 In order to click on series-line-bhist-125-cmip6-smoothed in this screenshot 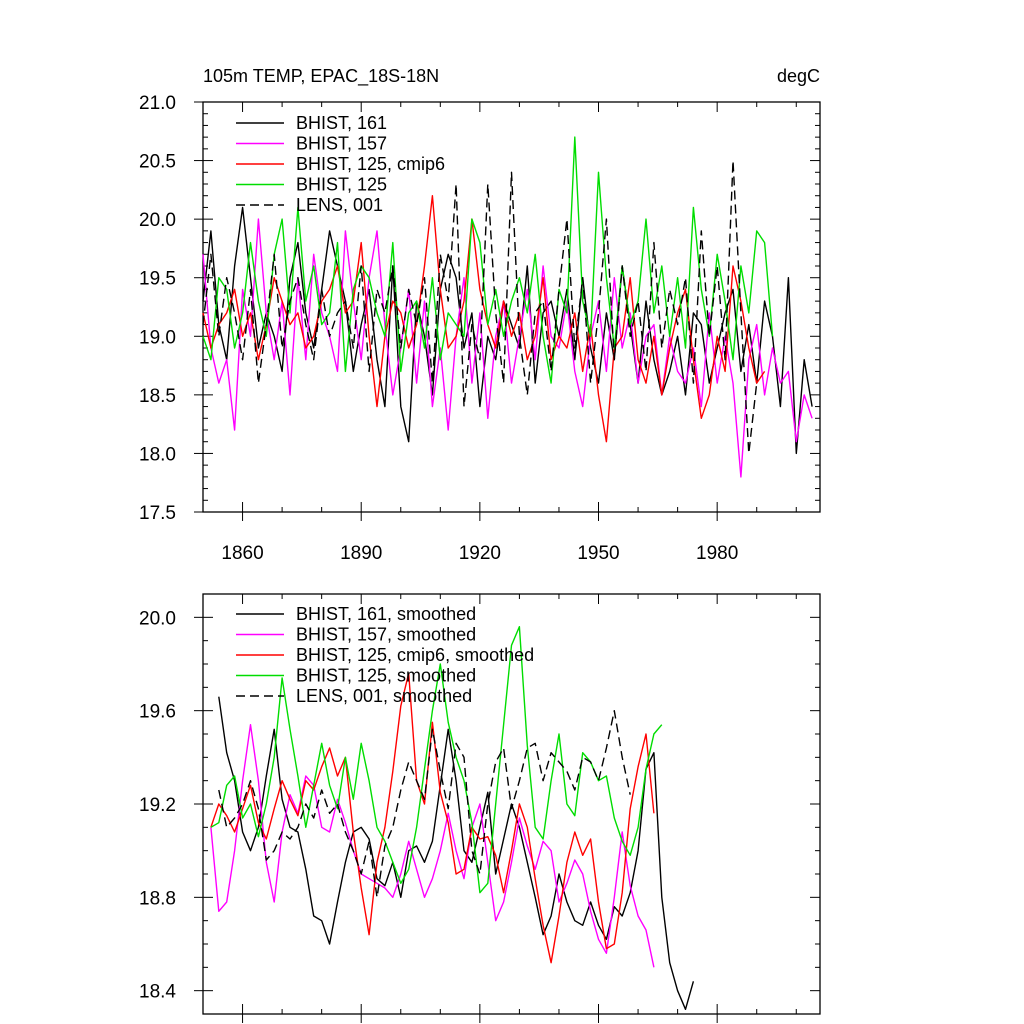, I will do `click(432, 818)`.